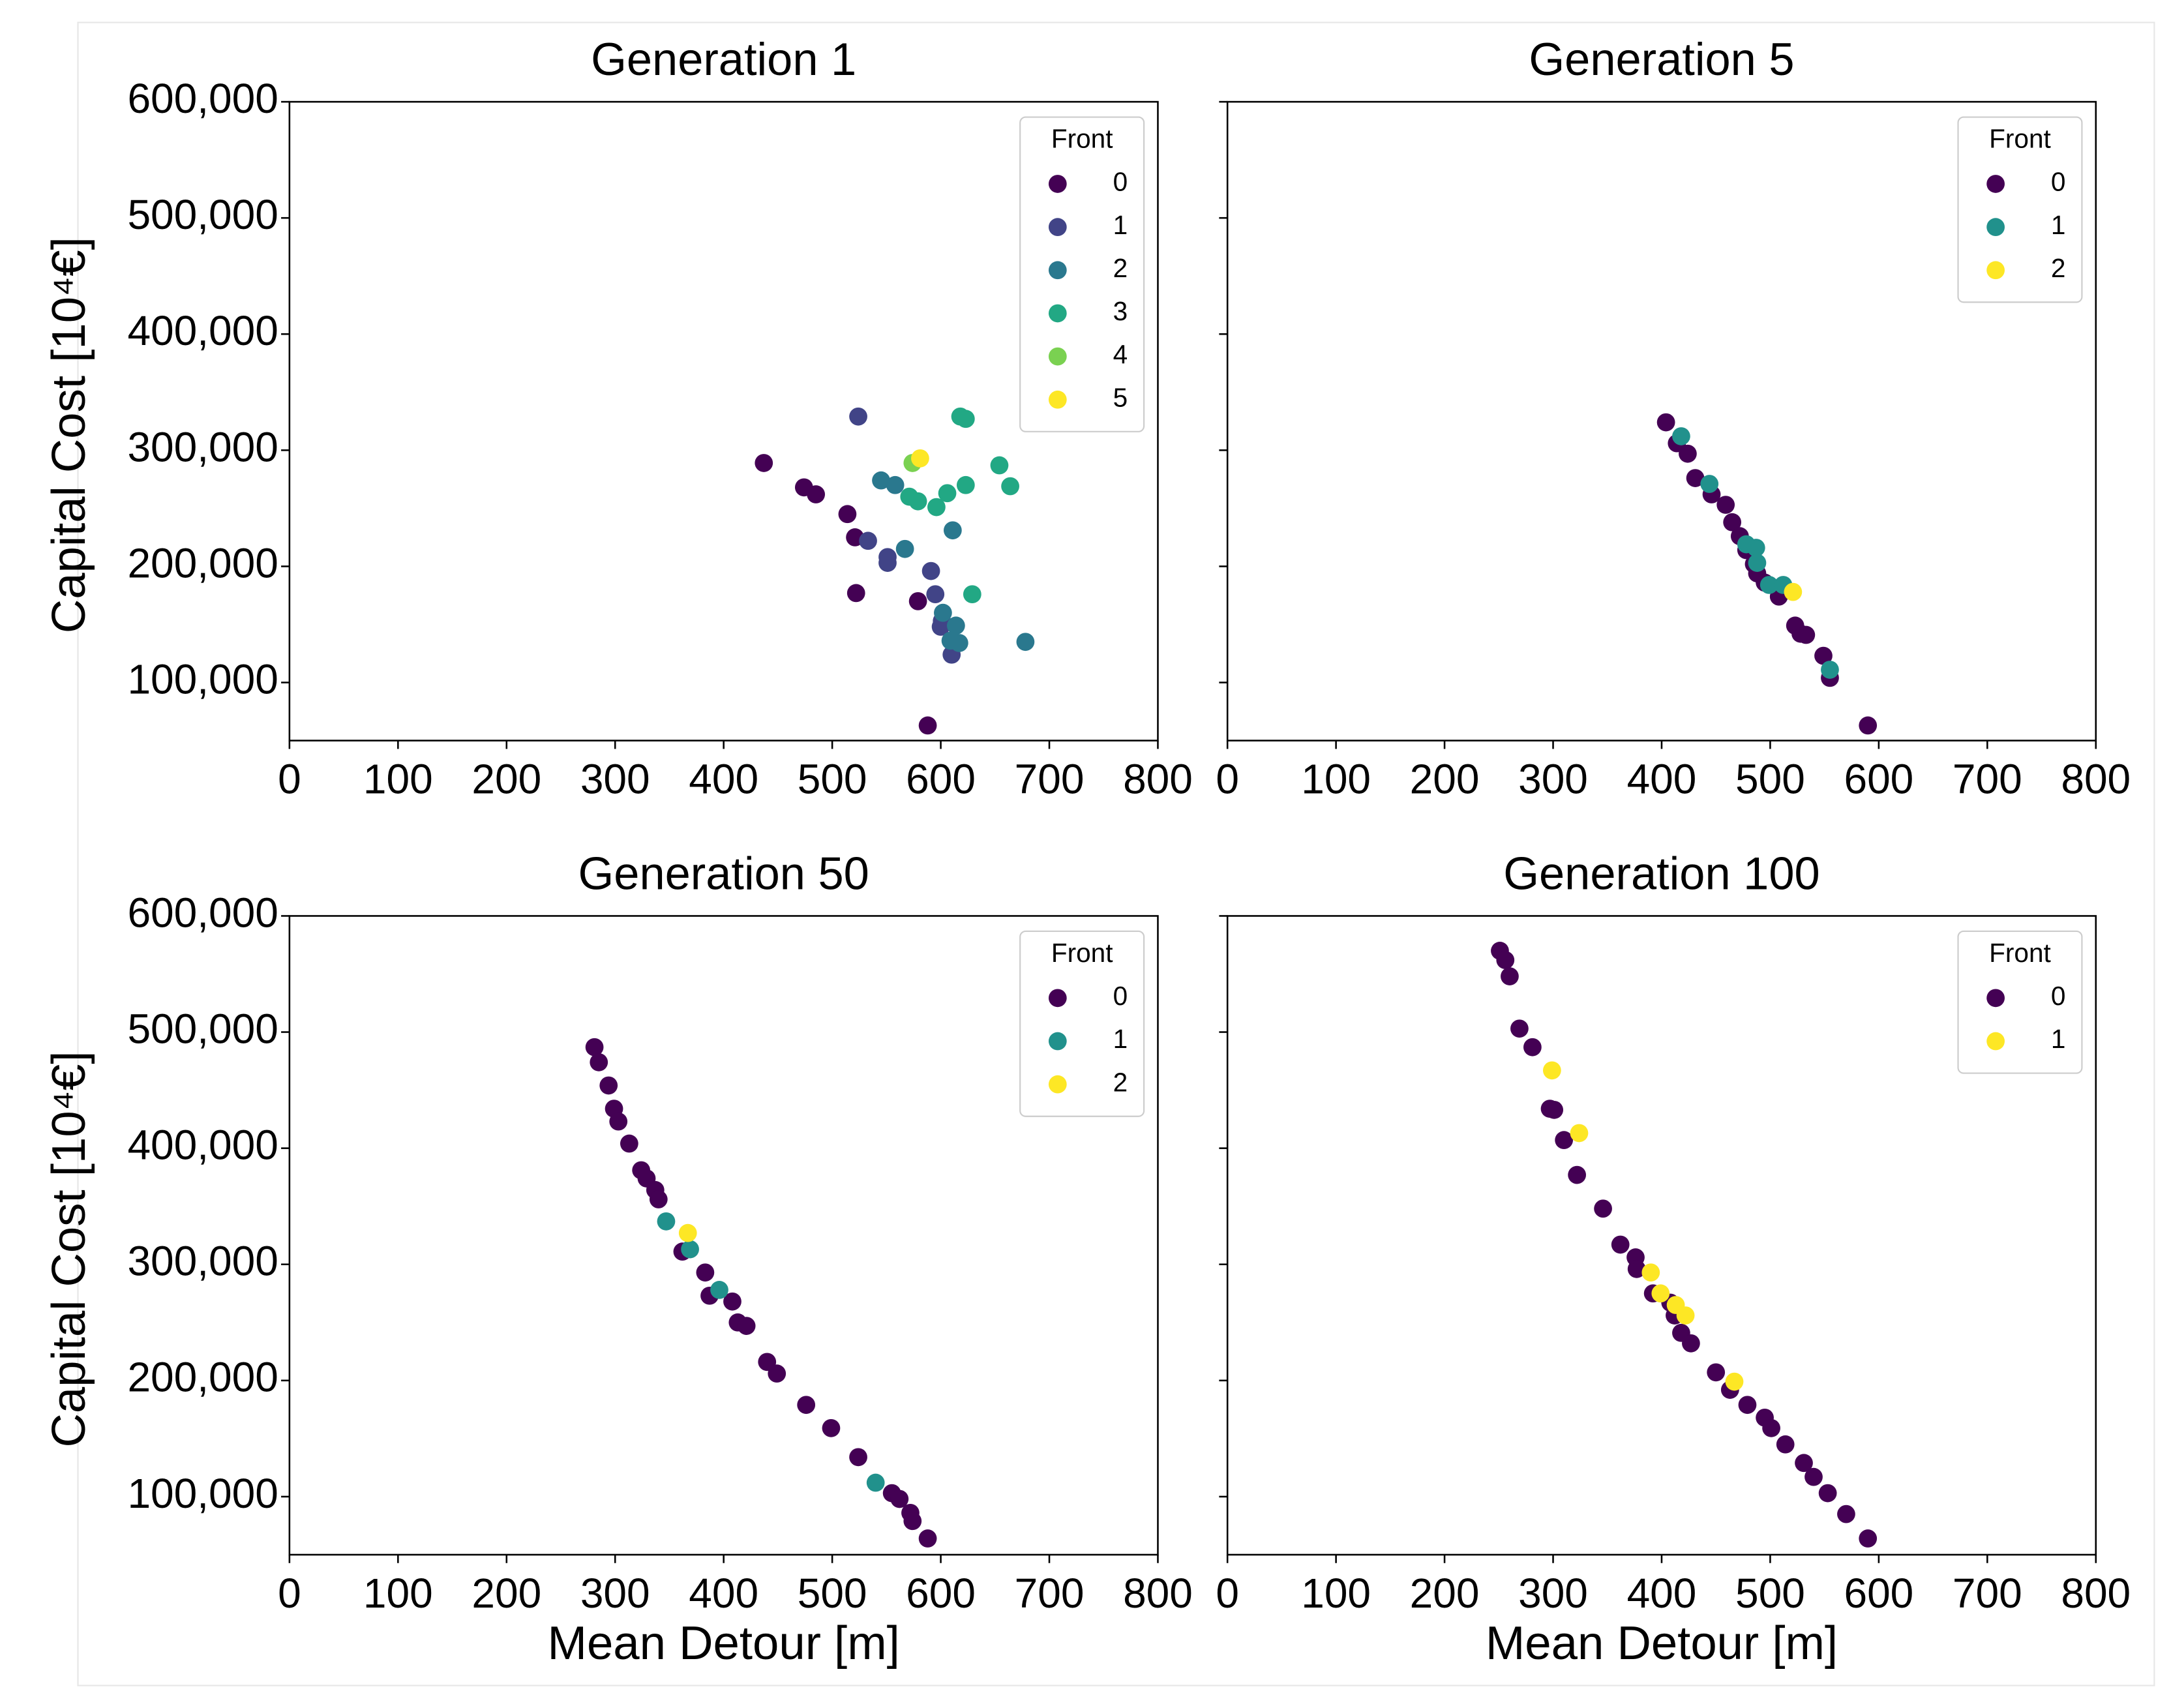  Describe the element at coordinates (203, 98) in the screenshot. I see `y-tick-label: 600,000` at that location.